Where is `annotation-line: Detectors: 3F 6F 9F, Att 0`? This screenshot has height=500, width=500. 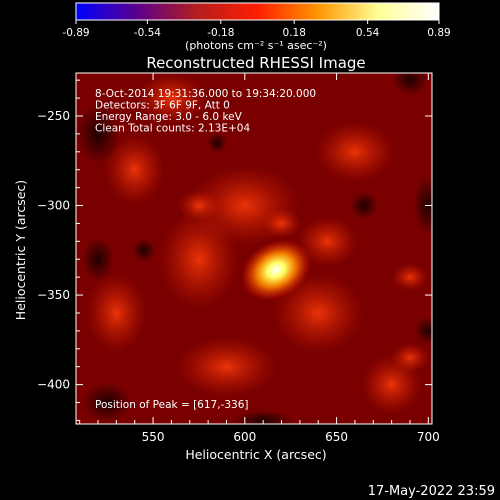 annotation-line: Detectors: 3F 6F 9F, Att 0 is located at coordinates (162, 106).